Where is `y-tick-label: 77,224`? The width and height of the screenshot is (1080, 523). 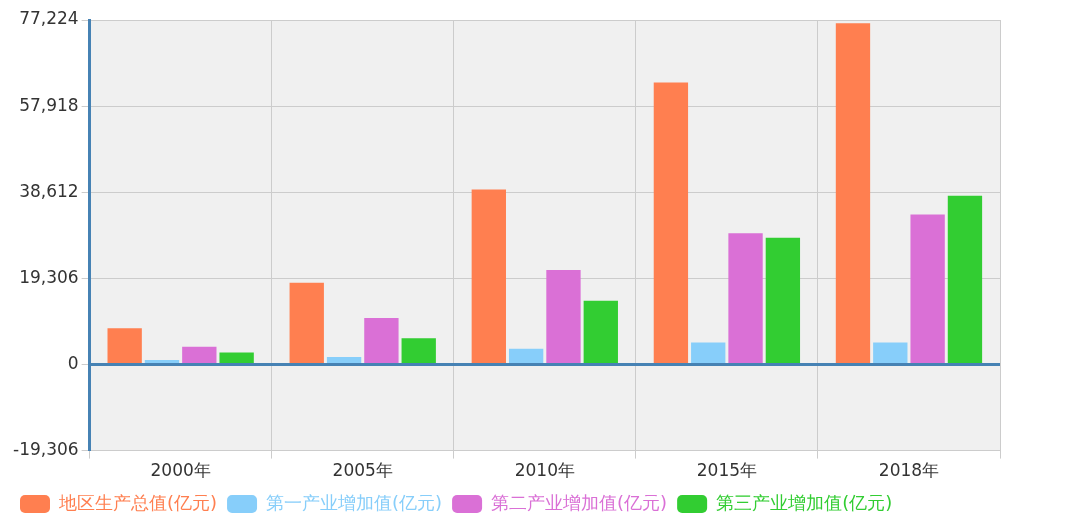
y-tick-label: 77,224 is located at coordinates (49, 18).